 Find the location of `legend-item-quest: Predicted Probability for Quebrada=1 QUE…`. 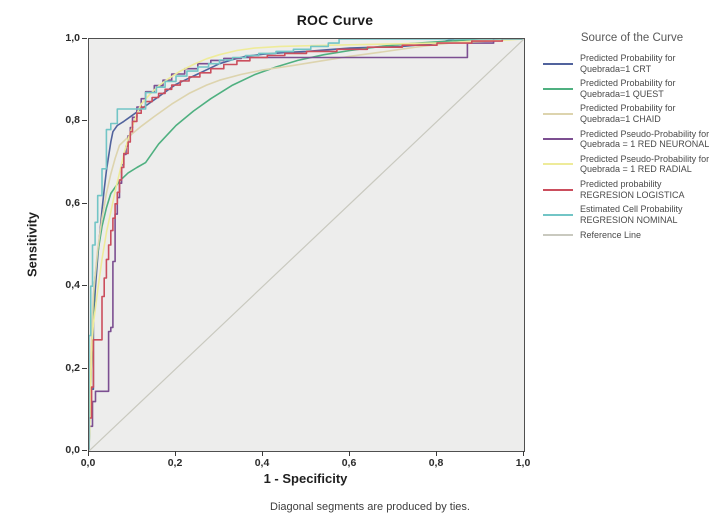

legend-item-quest: Predicted Probability for Quebrada=1 QUE… is located at coordinates (632, 88).